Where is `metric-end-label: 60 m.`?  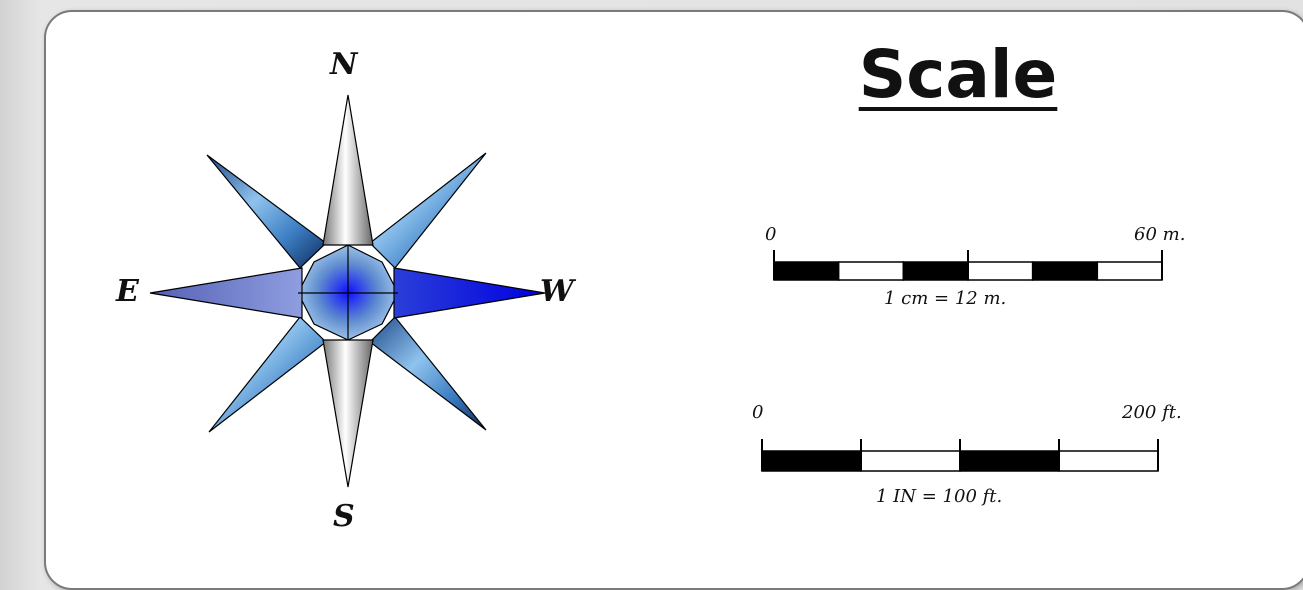 metric-end-label: 60 m. is located at coordinates (1160, 234).